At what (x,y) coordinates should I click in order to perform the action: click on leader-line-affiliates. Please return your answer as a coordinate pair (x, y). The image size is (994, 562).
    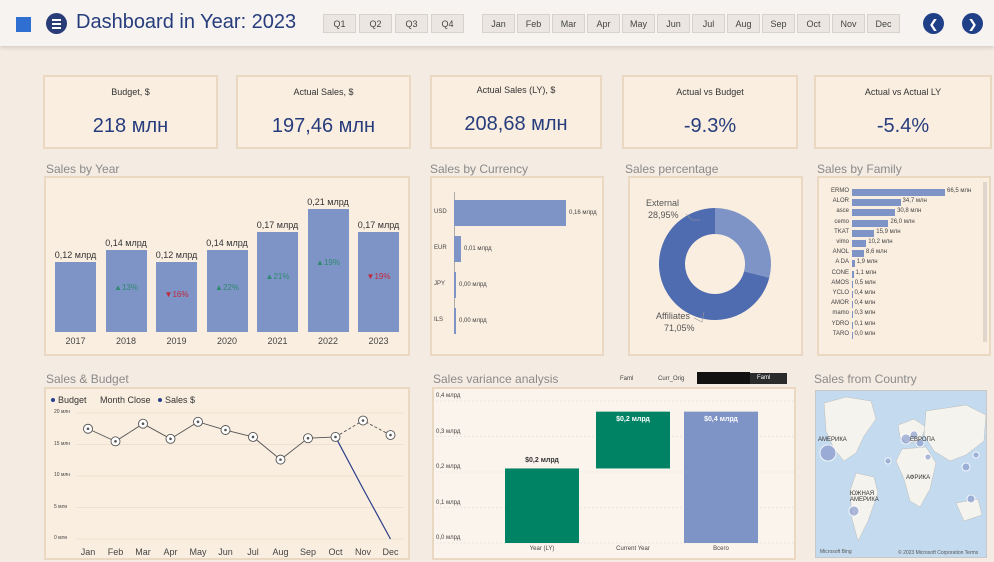
    Looking at the image, I should click on (699, 317).